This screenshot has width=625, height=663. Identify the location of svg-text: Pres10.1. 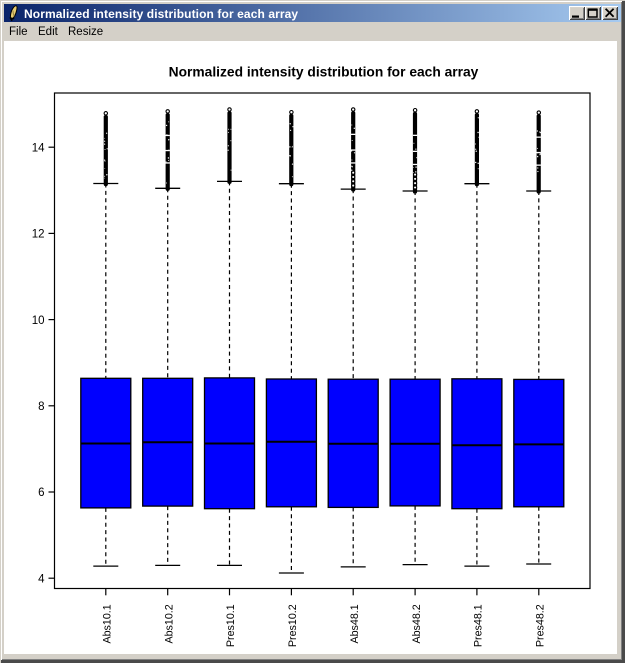
(231, 625).